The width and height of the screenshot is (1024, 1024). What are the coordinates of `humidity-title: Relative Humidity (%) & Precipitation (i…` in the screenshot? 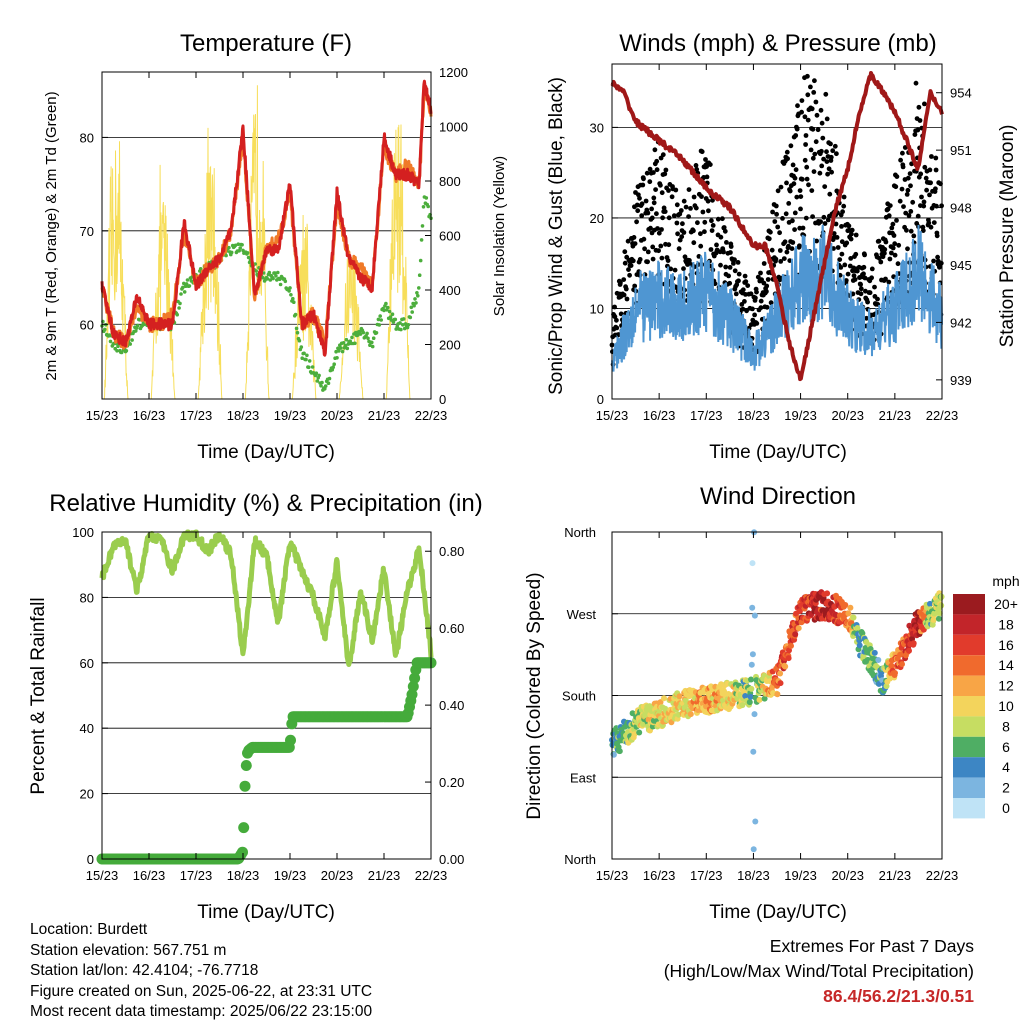 It's located at (265, 503).